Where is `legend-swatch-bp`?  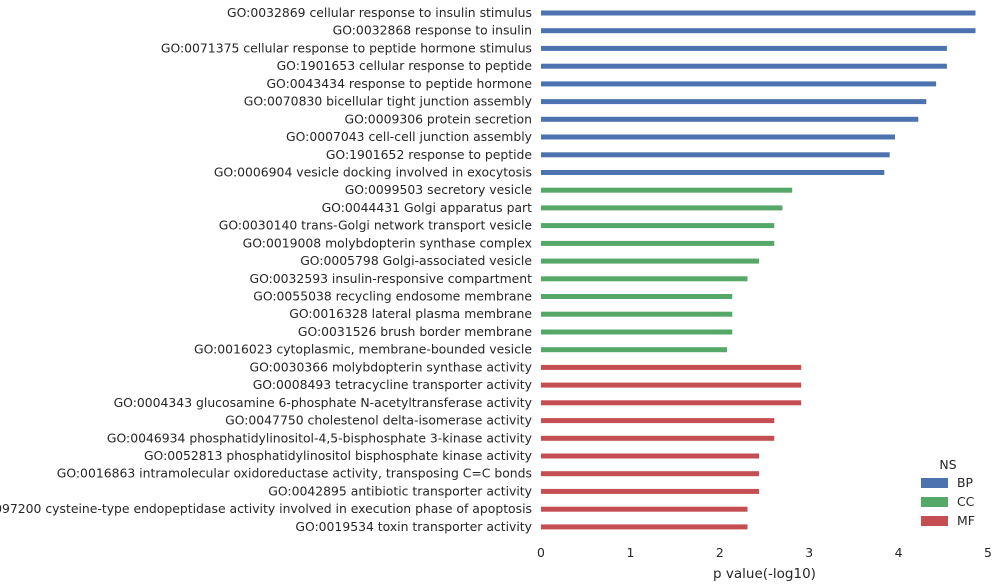
legend-swatch-bp is located at coordinates (934, 483).